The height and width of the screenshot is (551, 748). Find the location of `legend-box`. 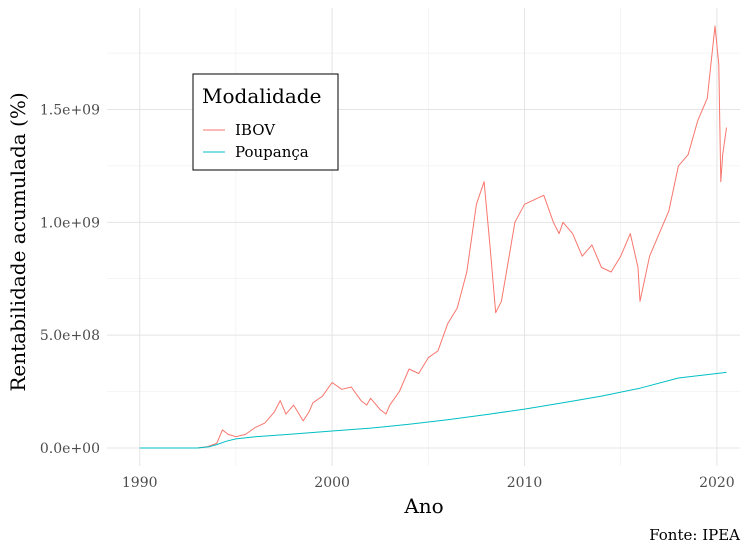

legend-box is located at coordinates (265, 122).